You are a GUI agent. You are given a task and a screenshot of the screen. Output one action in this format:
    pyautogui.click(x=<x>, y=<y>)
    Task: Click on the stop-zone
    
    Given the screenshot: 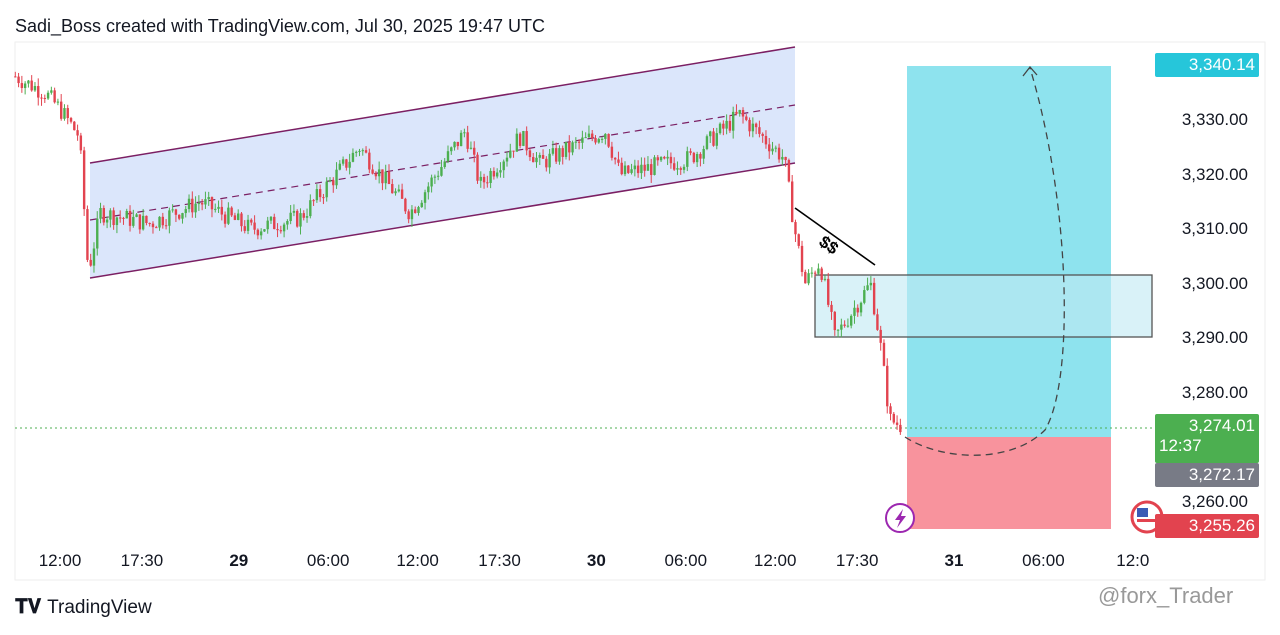 What is the action you would take?
    pyautogui.click(x=1009, y=483)
    